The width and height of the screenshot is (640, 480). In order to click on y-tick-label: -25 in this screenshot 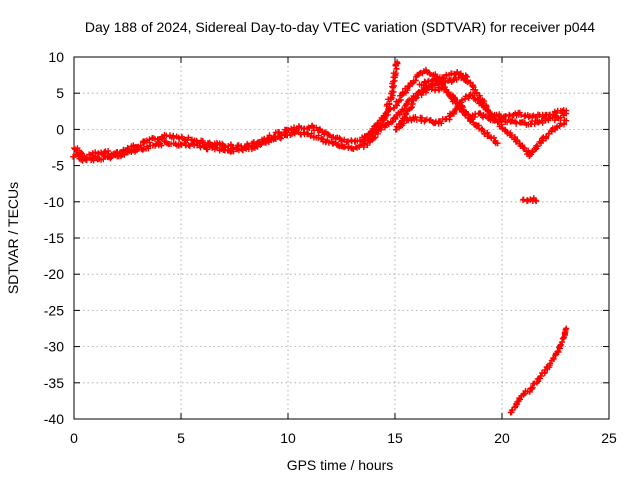, I will do `click(54, 310)`.